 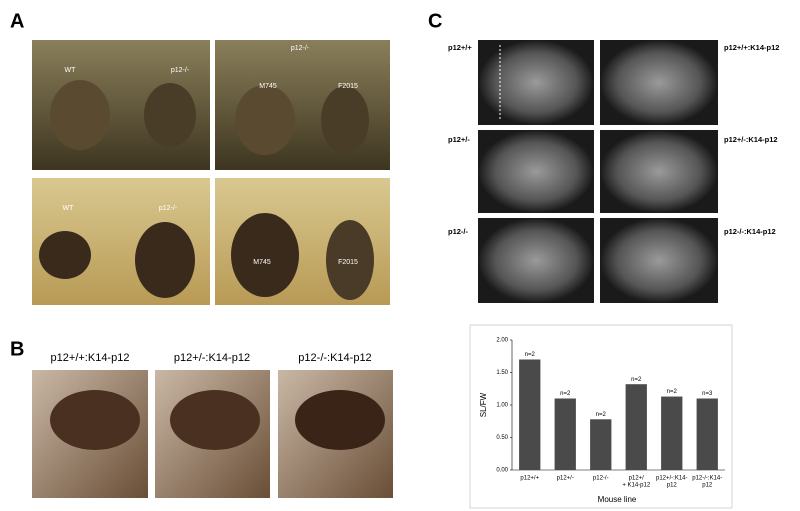 What do you see at coordinates (502, 373) in the screenshot?
I see `y-tick-label: 1.50` at bounding box center [502, 373].